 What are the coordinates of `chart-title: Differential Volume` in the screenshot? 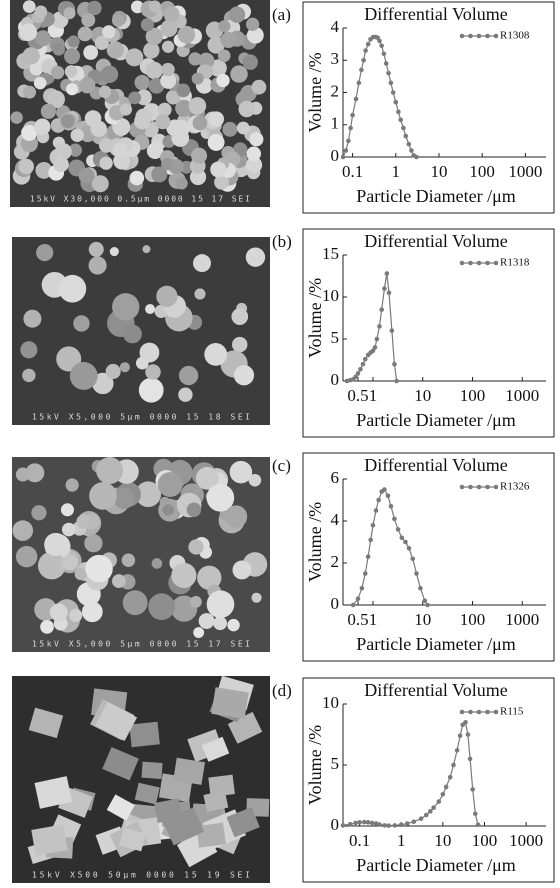 It's located at (435, 690).